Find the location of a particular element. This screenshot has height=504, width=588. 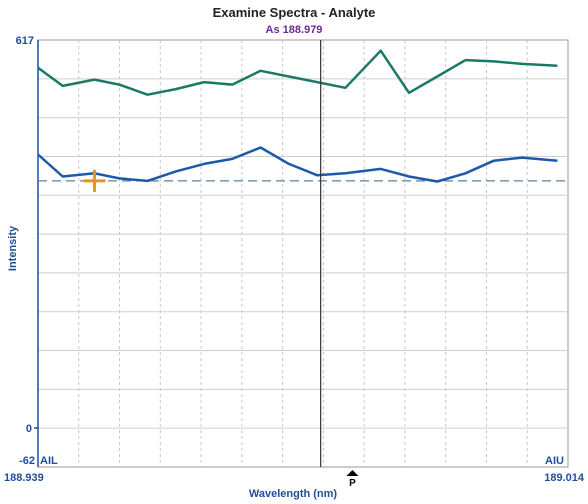

chart-subtitle: As 188.979 is located at coordinates (294, 30).